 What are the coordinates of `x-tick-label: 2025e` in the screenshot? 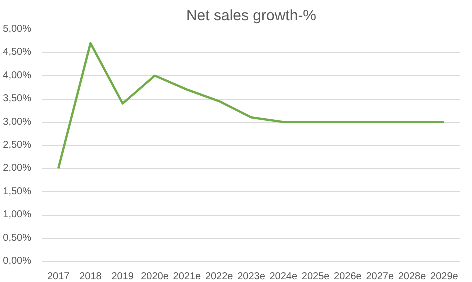 It's located at (316, 277).